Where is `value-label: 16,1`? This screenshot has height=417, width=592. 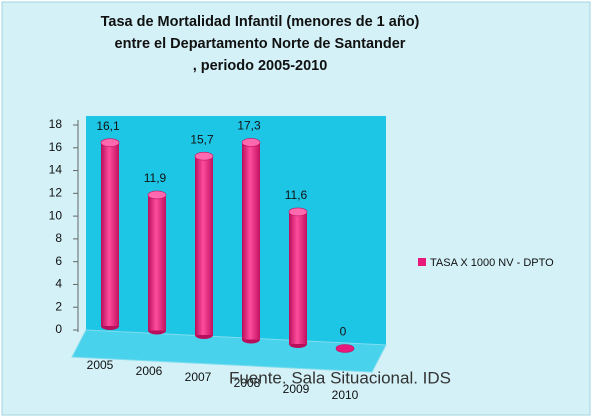 value-label: 16,1 is located at coordinates (108, 126).